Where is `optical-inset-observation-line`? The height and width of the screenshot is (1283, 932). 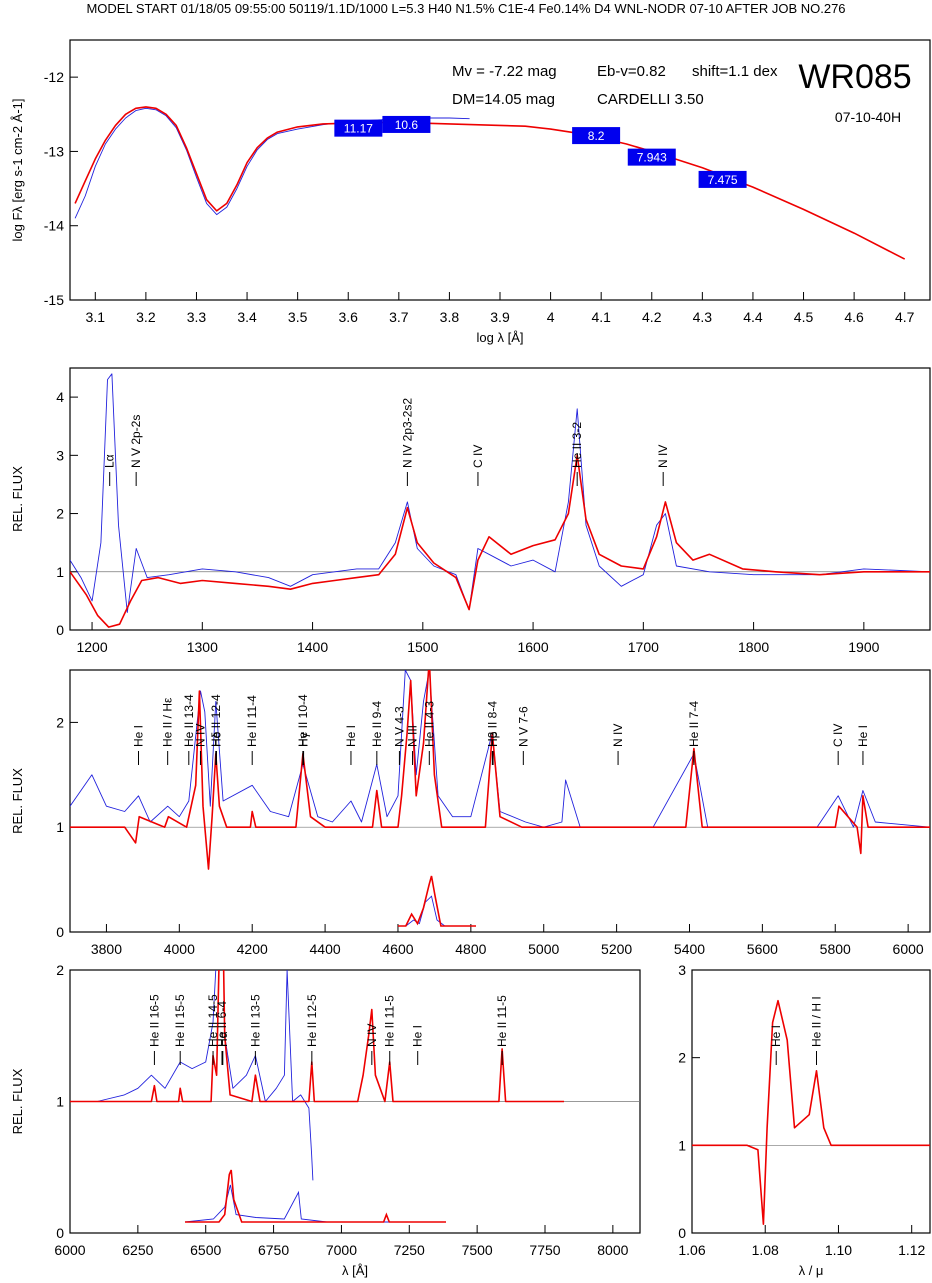 optical-inset-observation-line is located at coordinates (437, 911).